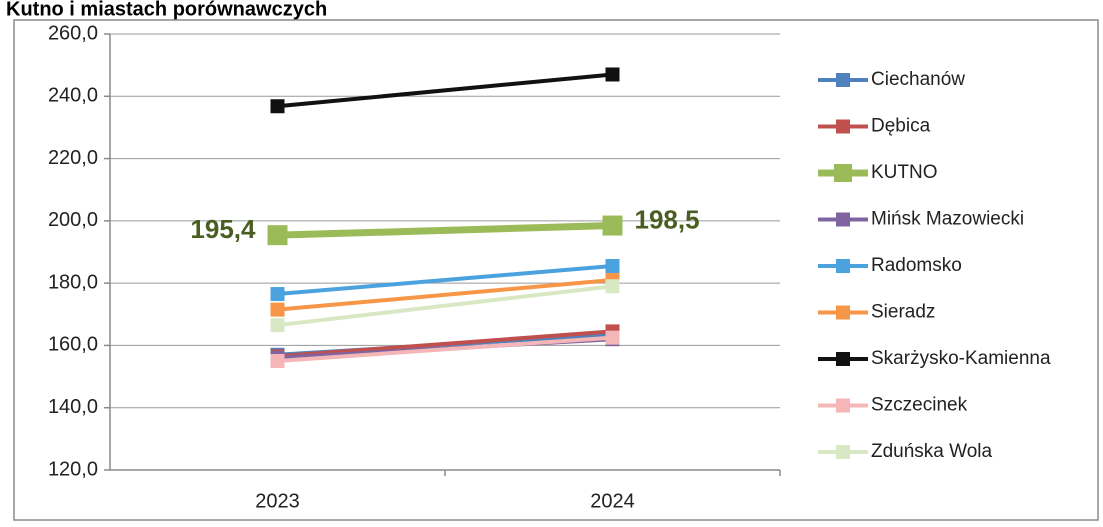  Describe the element at coordinates (73, 96) in the screenshot. I see `y-tick-label: 240,0` at that location.